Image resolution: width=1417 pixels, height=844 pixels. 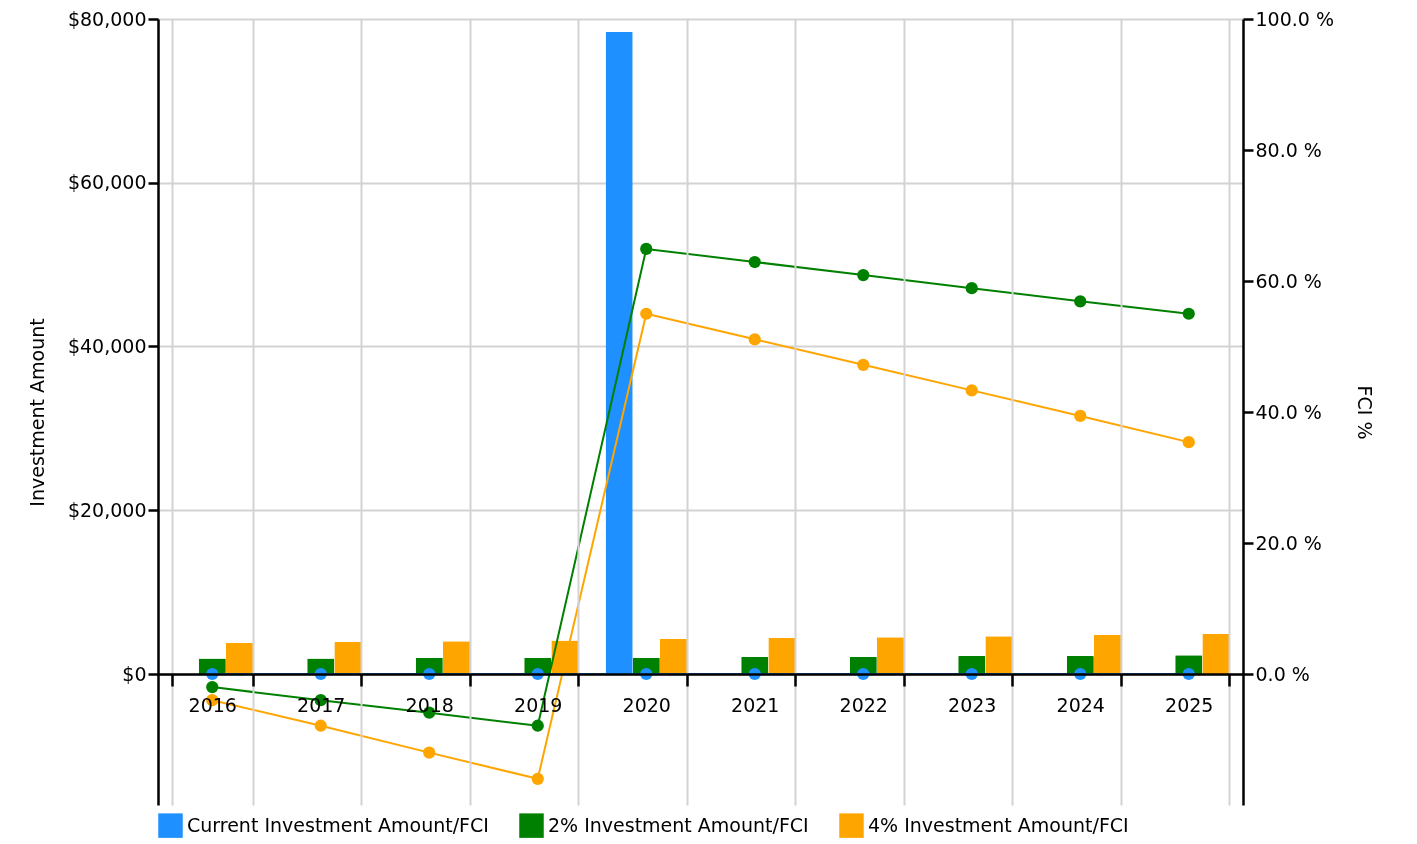 I want to click on legend-label: 4% Investment Amount/FCI, so click(x=998, y=824).